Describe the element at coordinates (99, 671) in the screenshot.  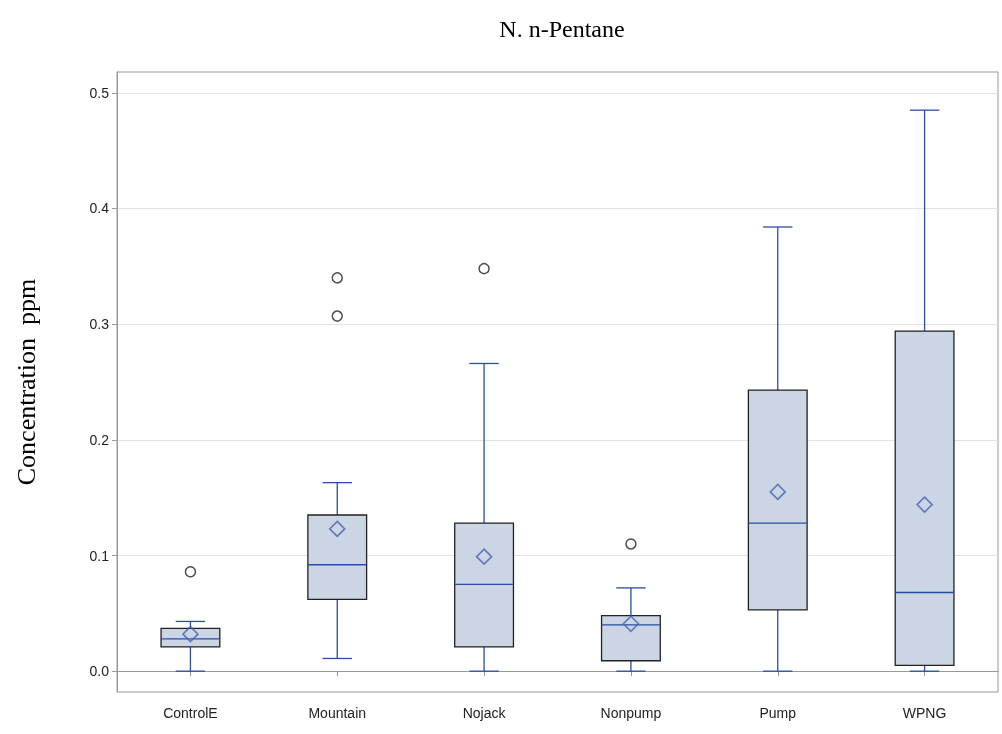
I see `y-tick-label: 0.0` at that location.